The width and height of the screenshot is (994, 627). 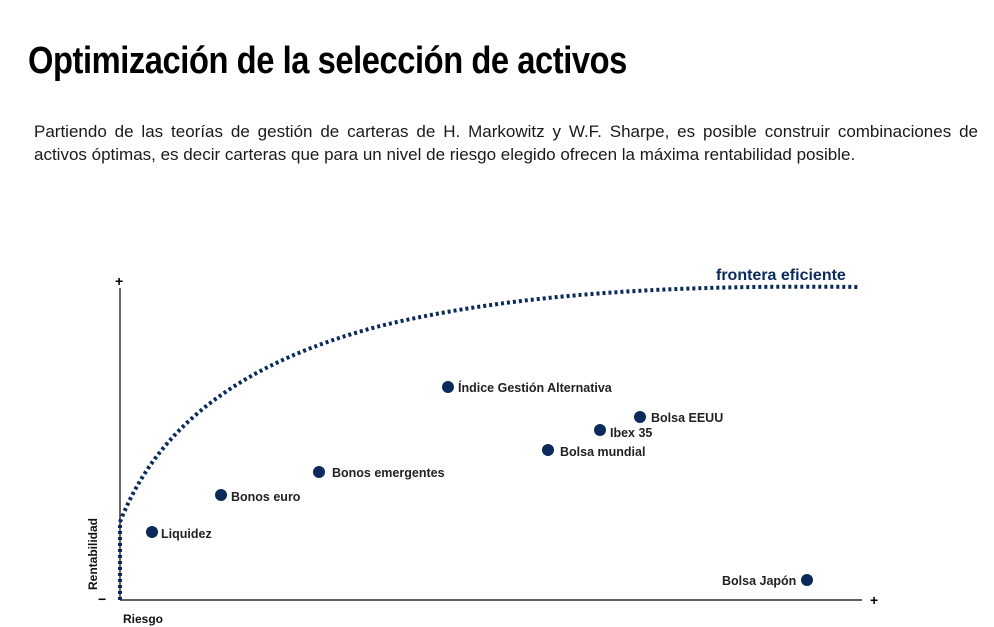 What do you see at coordinates (807, 580) in the screenshot?
I see `asset-point-bolsa-japon` at bounding box center [807, 580].